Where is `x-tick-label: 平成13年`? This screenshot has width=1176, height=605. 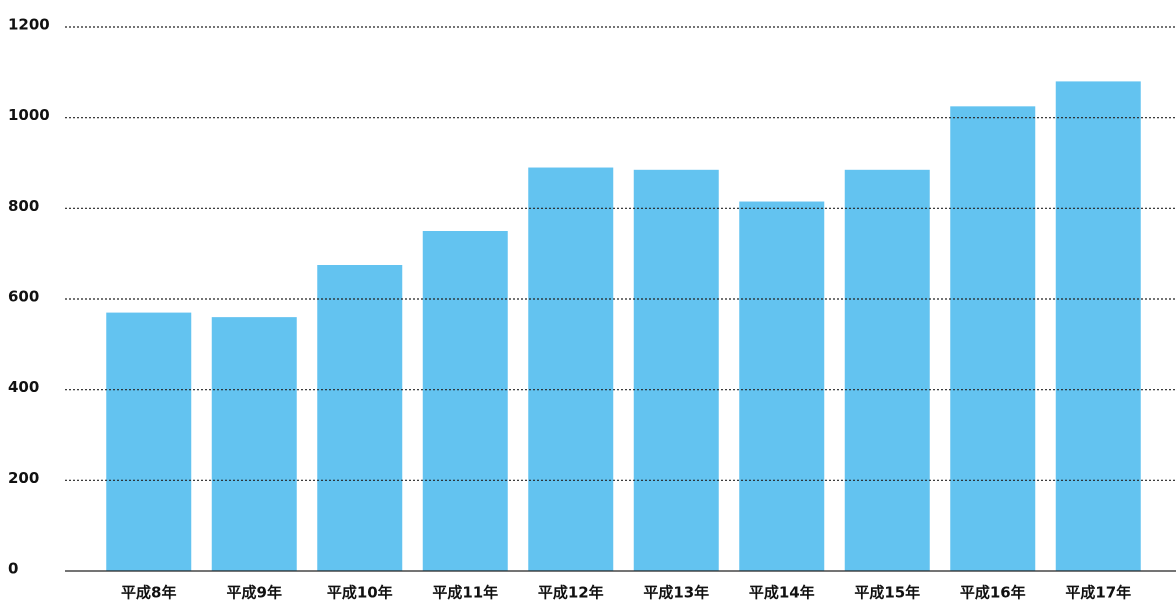 x-tick-label: 平成13年 is located at coordinates (676, 593).